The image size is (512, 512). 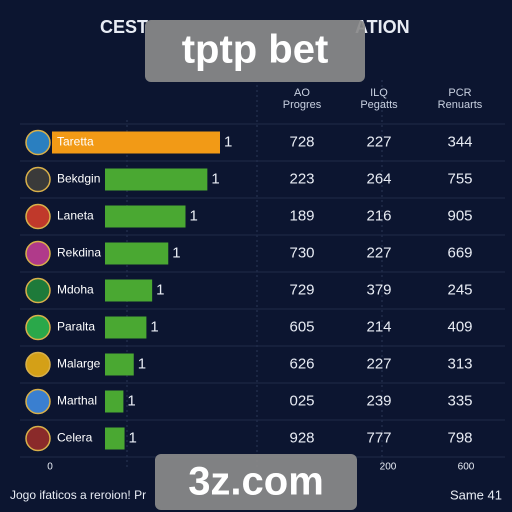 I want to click on watermark: tptp bet, so click(x=255, y=50).